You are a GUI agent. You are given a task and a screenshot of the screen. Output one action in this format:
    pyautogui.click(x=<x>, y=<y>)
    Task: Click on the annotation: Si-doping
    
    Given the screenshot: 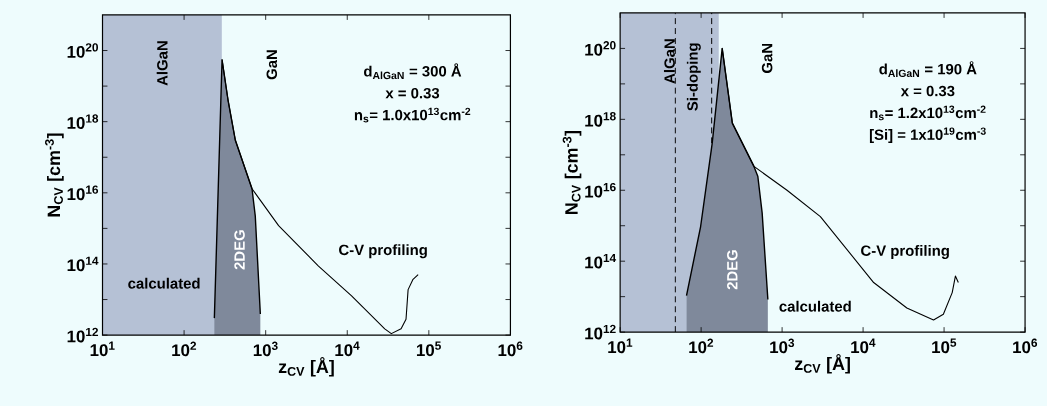 What is the action you would take?
    pyautogui.click(x=693, y=77)
    